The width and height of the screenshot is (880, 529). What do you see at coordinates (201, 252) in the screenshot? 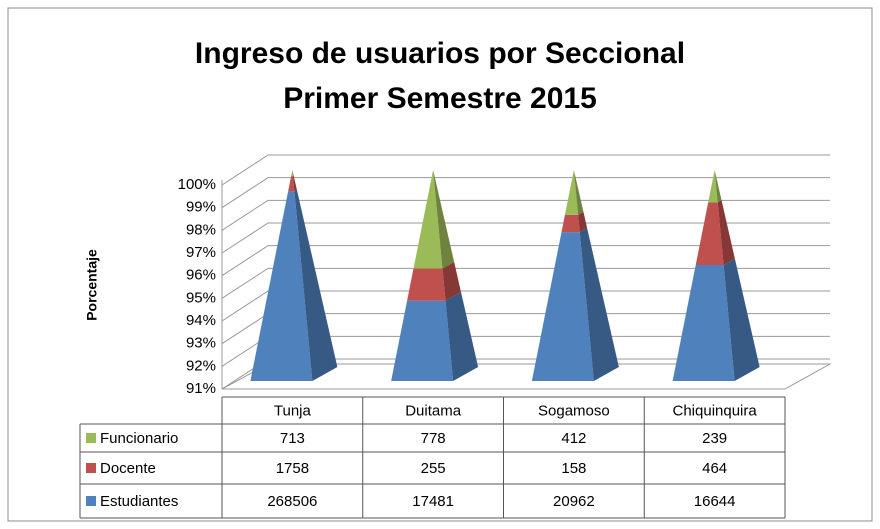
I see `y-tick-label: 97%` at bounding box center [201, 252].